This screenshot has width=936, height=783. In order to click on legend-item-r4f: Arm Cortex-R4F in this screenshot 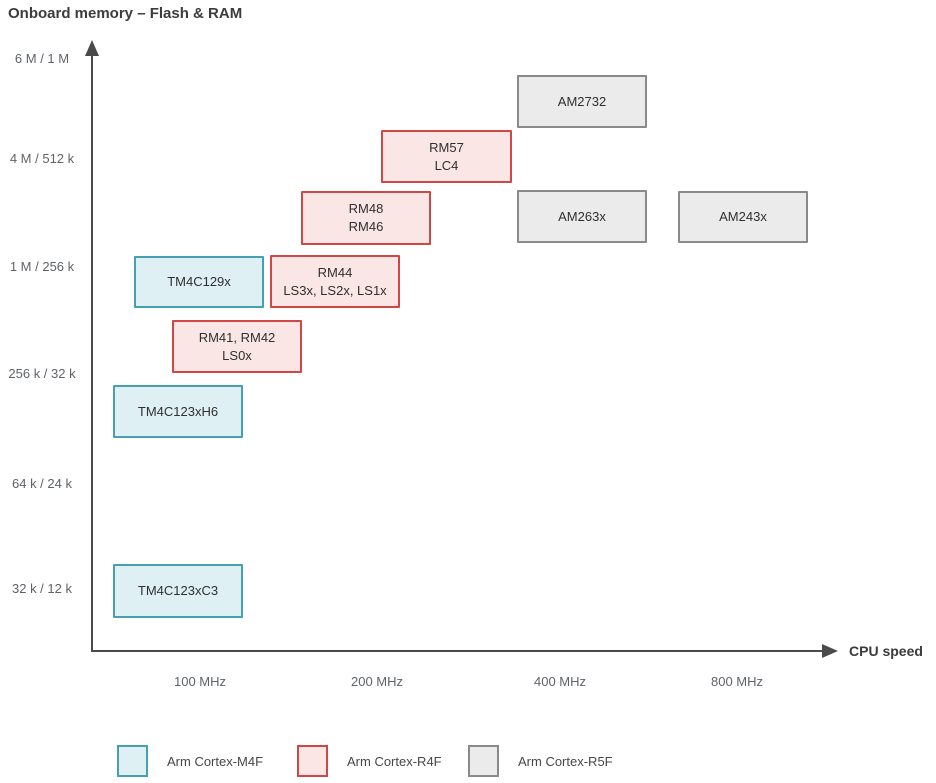, I will do `click(369, 761)`.